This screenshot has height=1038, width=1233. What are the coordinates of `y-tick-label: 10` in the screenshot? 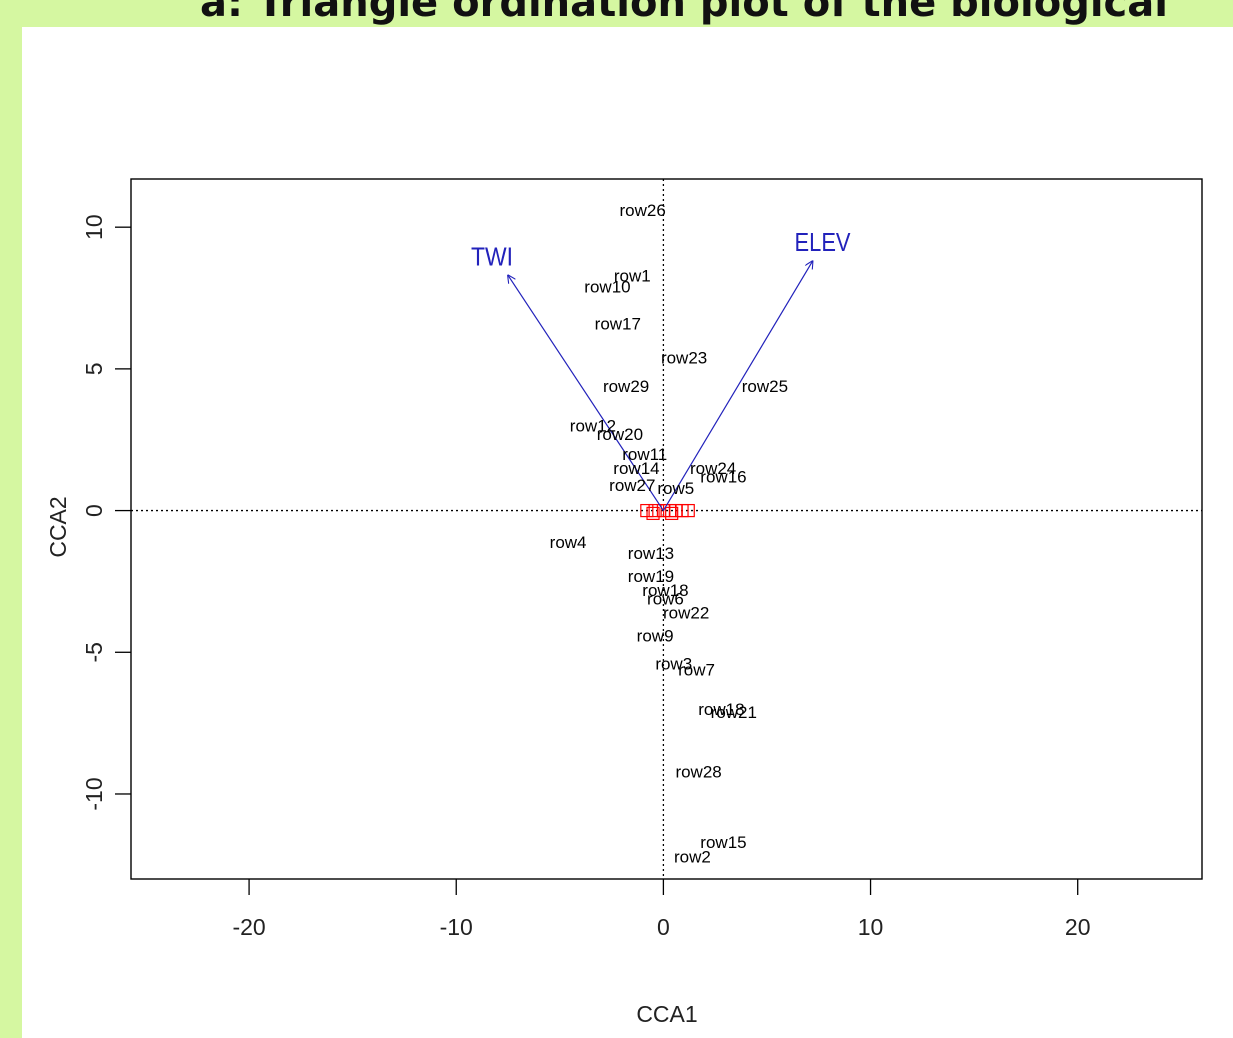 It's located at (94, 227).